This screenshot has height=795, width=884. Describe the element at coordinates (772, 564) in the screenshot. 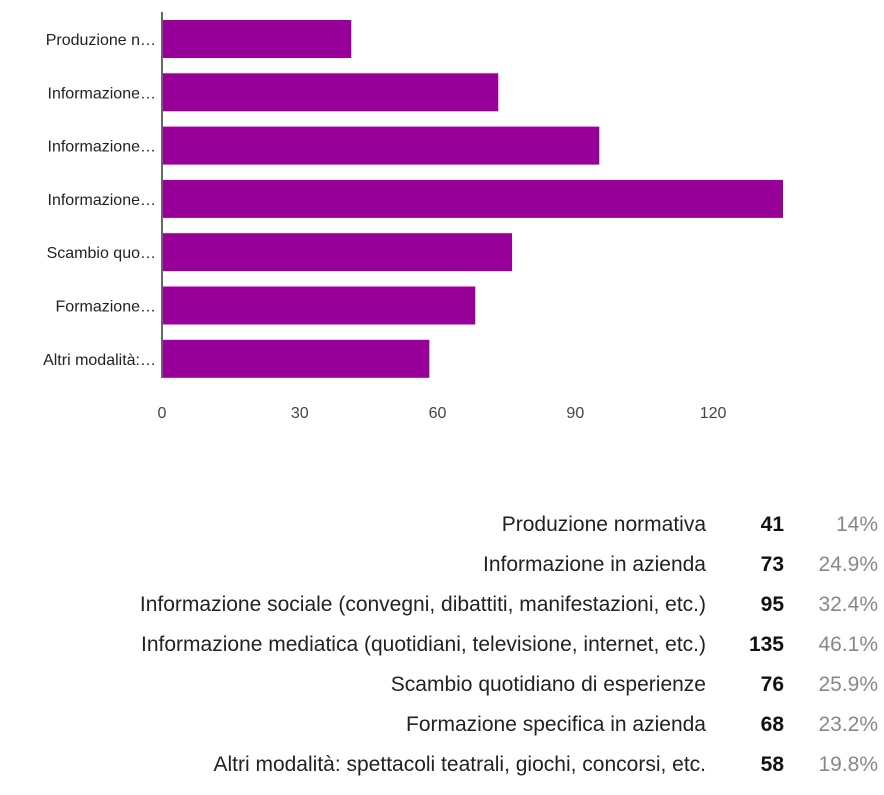

I see `summary-count: 73` at that location.